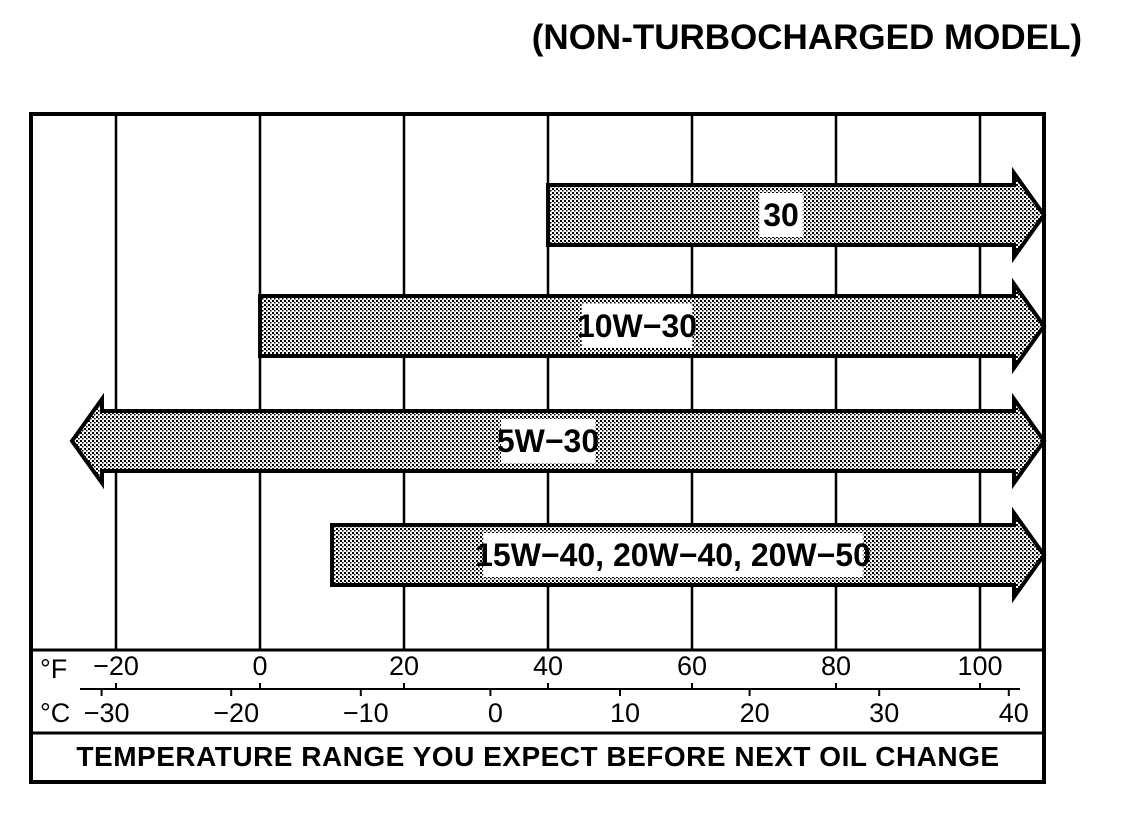 This screenshot has height=814, width=1136. I want to click on c-tick-label: 30, so click(884, 713).